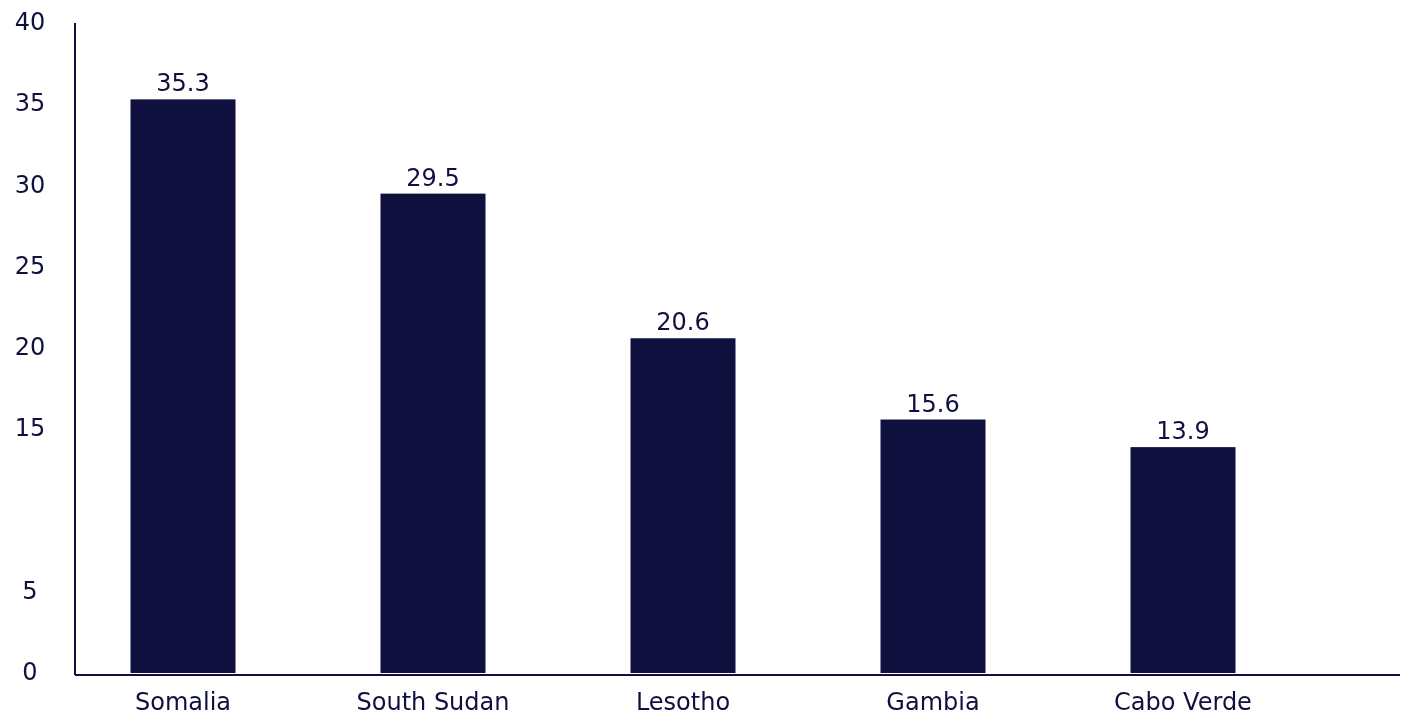 The image size is (1410, 722). What do you see at coordinates (30, 590) in the screenshot?
I see `y-tick-label: 5` at bounding box center [30, 590].